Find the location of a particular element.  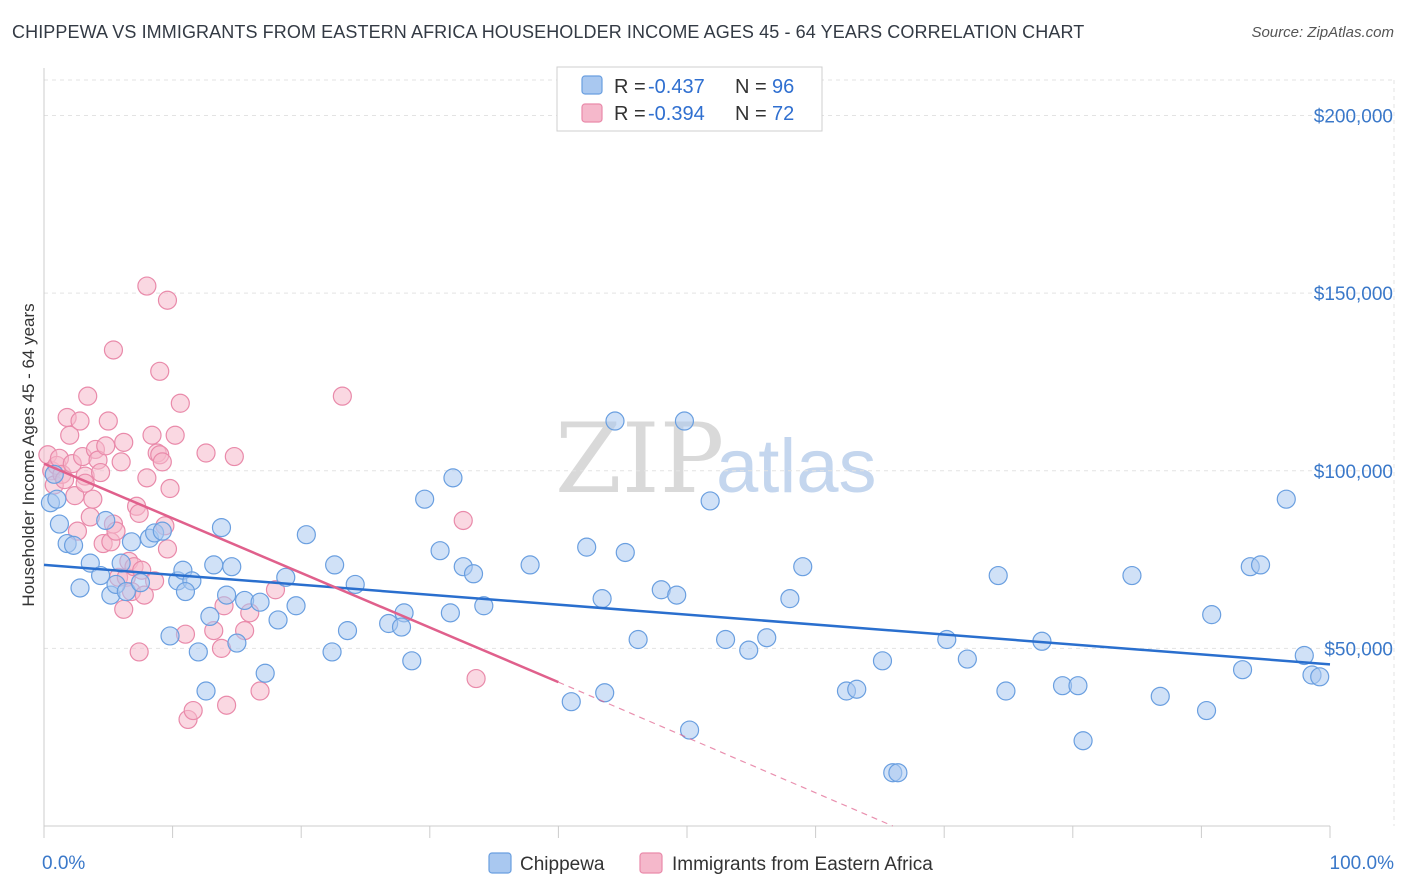

trend-line-eastern-africa is located at coordinates (301, 573).